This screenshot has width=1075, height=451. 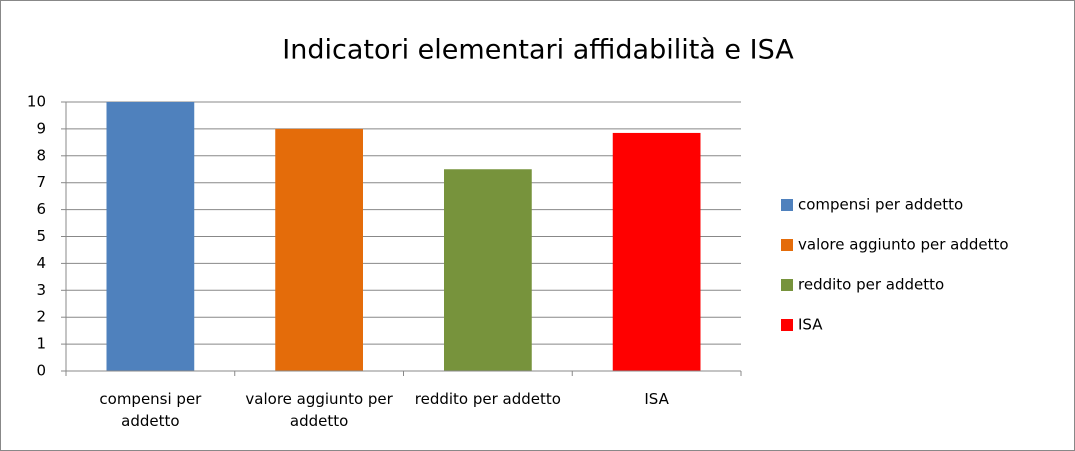 I want to click on x-tick-label: valore aggiunto per addetto, so click(x=319, y=410).